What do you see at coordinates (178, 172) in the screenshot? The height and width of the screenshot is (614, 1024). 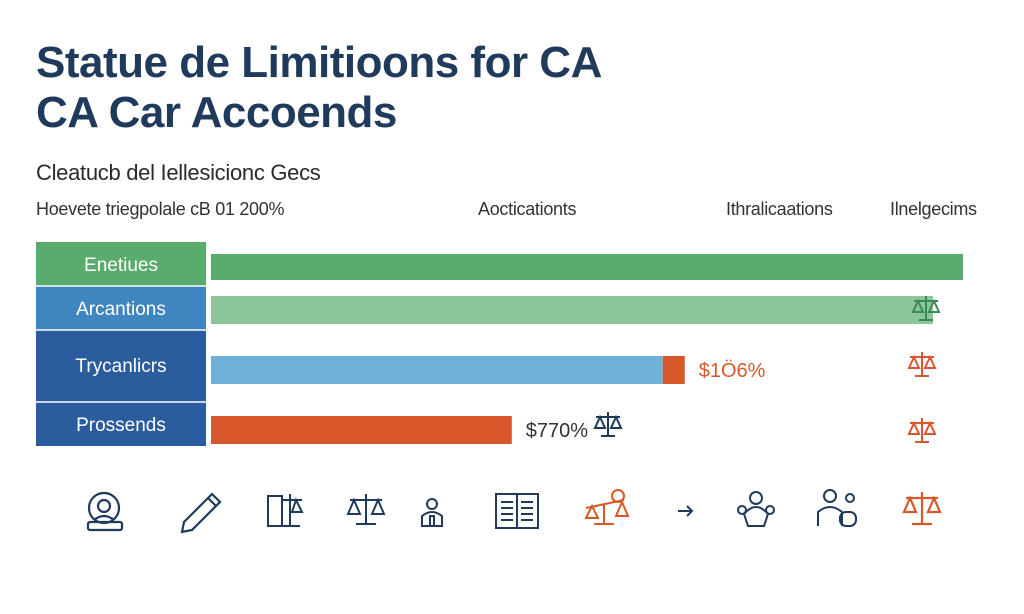 I see `subtitle: Cleatucb del Iellesicionc Gecs` at bounding box center [178, 172].